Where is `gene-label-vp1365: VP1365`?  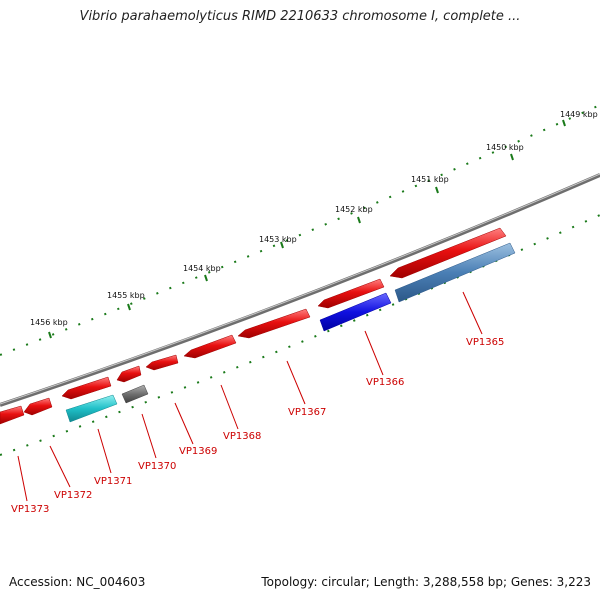
gene-label-vp1365: VP1365 is located at coordinates (485, 342).